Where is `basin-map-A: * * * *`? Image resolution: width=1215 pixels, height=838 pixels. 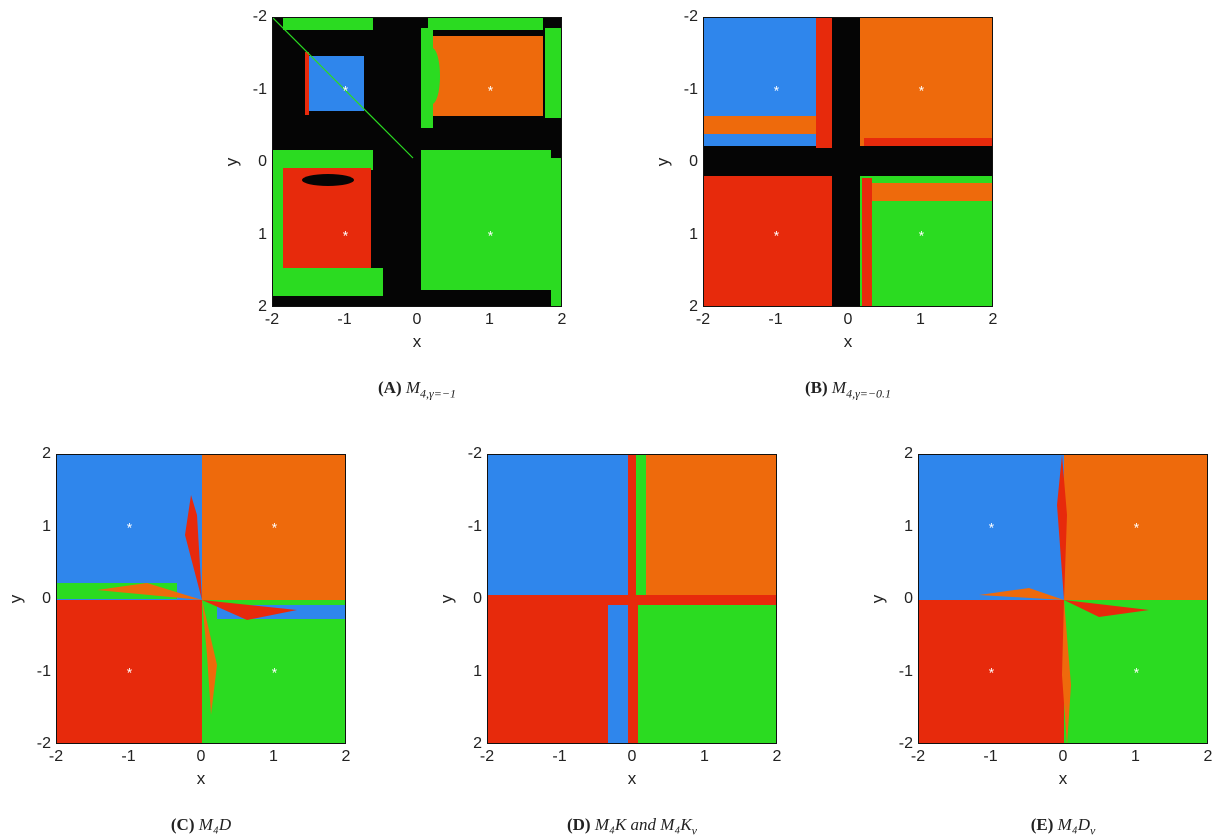
basin-map-A: * * * * is located at coordinates (417, 162).